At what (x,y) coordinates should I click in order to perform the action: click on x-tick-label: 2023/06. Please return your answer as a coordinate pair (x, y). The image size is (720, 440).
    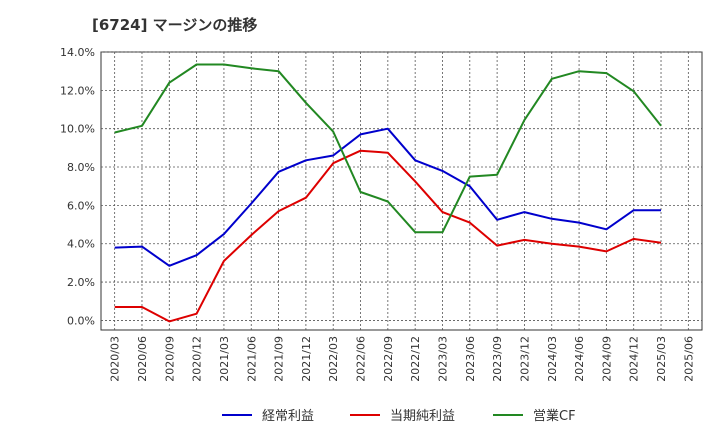
    Looking at the image, I should click on (470, 359).